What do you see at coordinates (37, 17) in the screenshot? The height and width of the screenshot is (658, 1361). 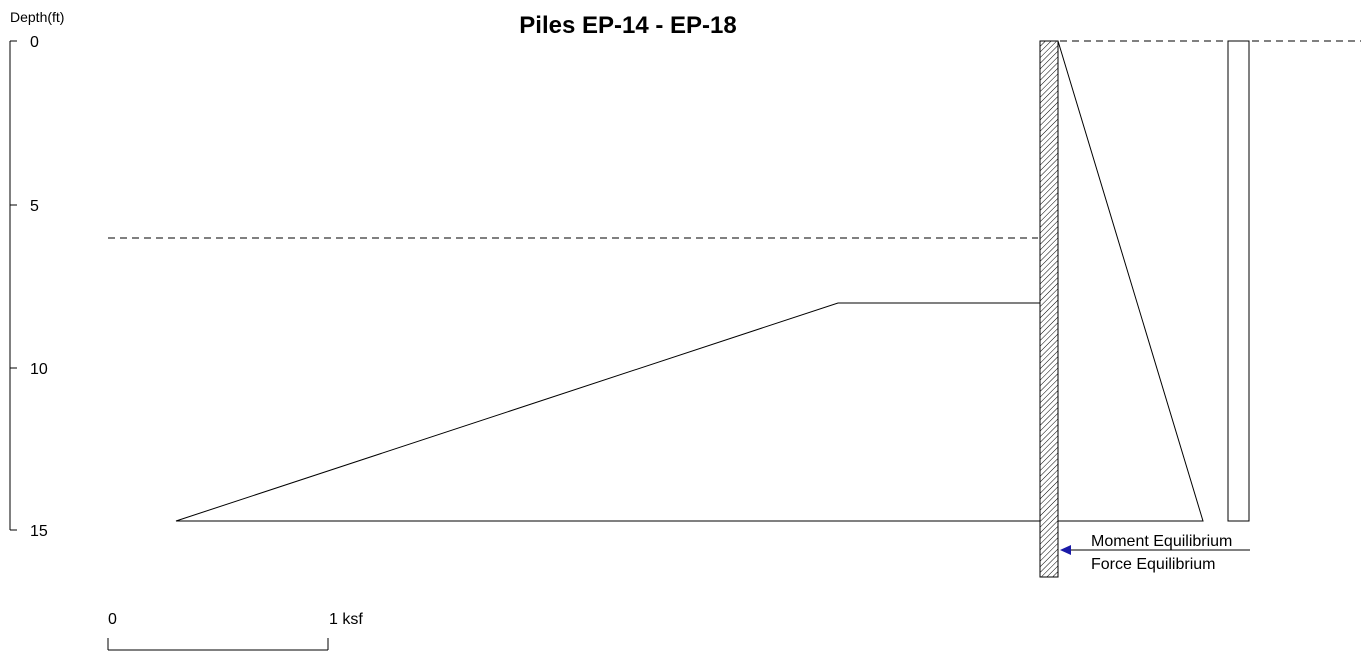 I see `depth-axis-label: Depth(ft)` at bounding box center [37, 17].